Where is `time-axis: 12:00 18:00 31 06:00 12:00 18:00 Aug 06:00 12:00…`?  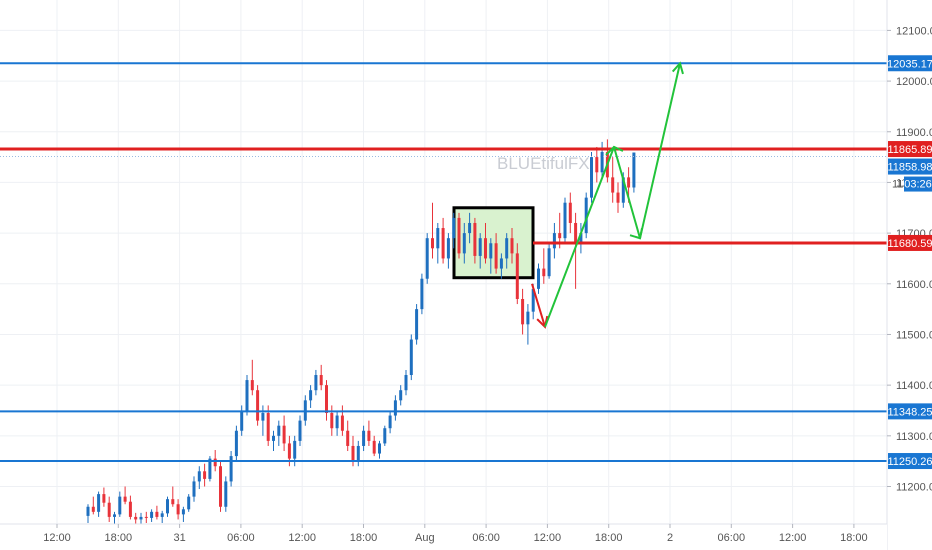
time-axis: 12:00 18:00 31 06:00 12:00 18:00 Aug 06:00 12:00… is located at coordinates (455, 534).